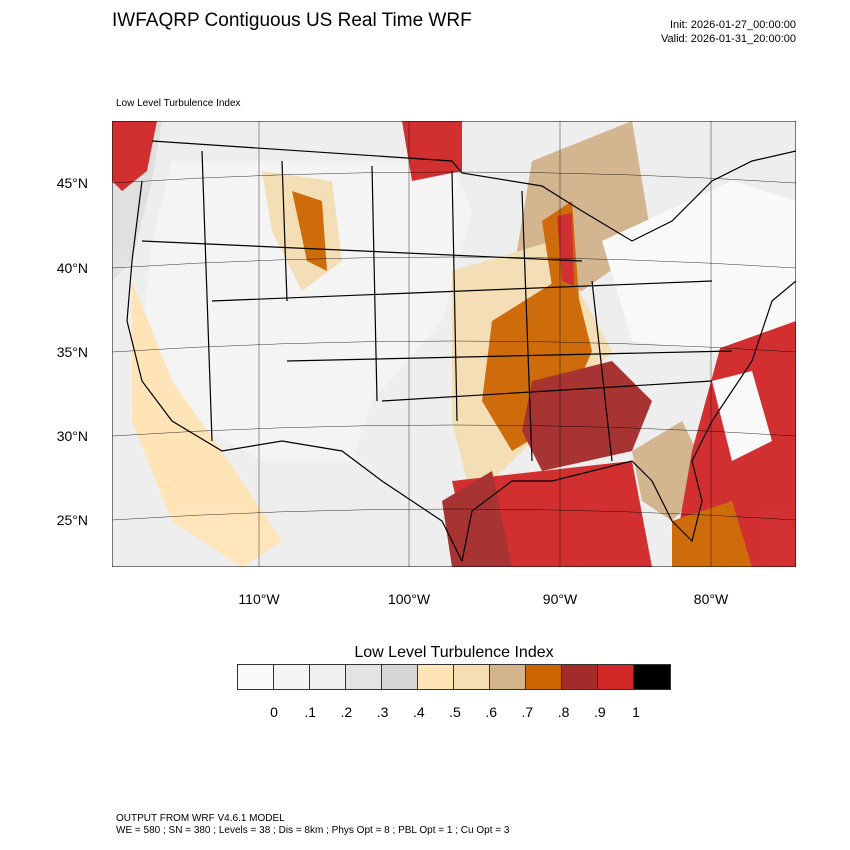 The width and height of the screenshot is (850, 850). What do you see at coordinates (382, 712) in the screenshot?
I see `colorbar-label: .3` at bounding box center [382, 712].